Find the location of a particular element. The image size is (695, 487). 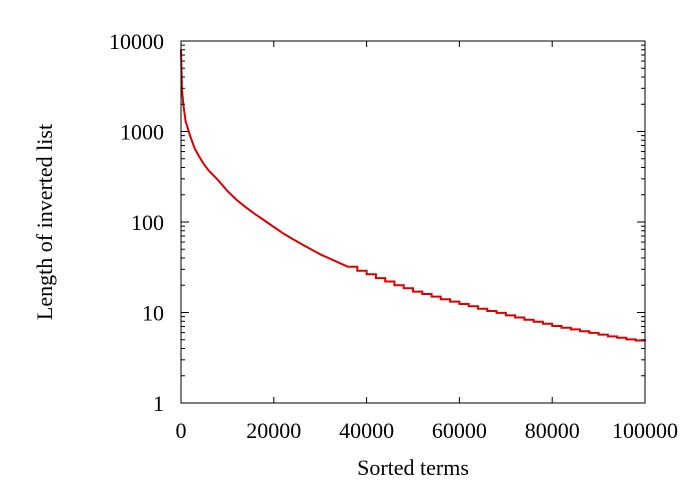

y-tick-label: 10000 is located at coordinates (136, 41).